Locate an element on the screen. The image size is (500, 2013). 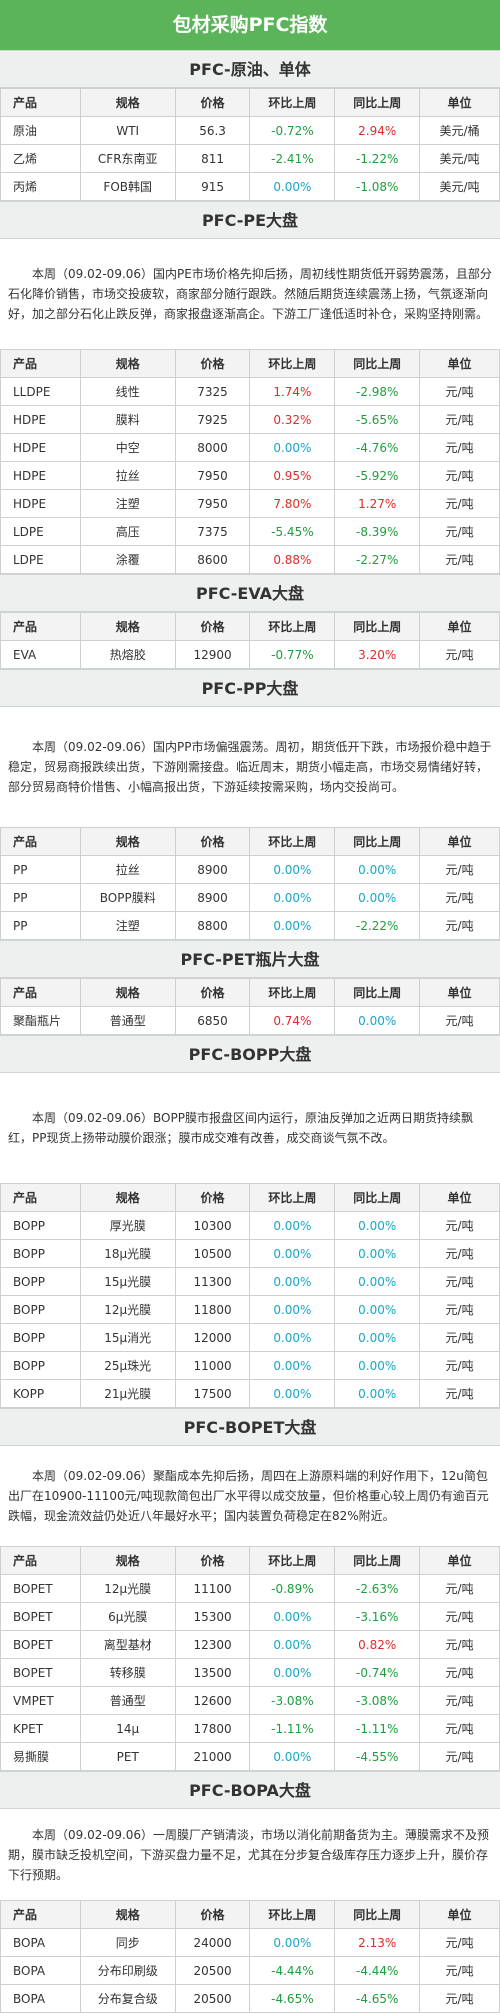
cell: 7375 is located at coordinates (212, 531).